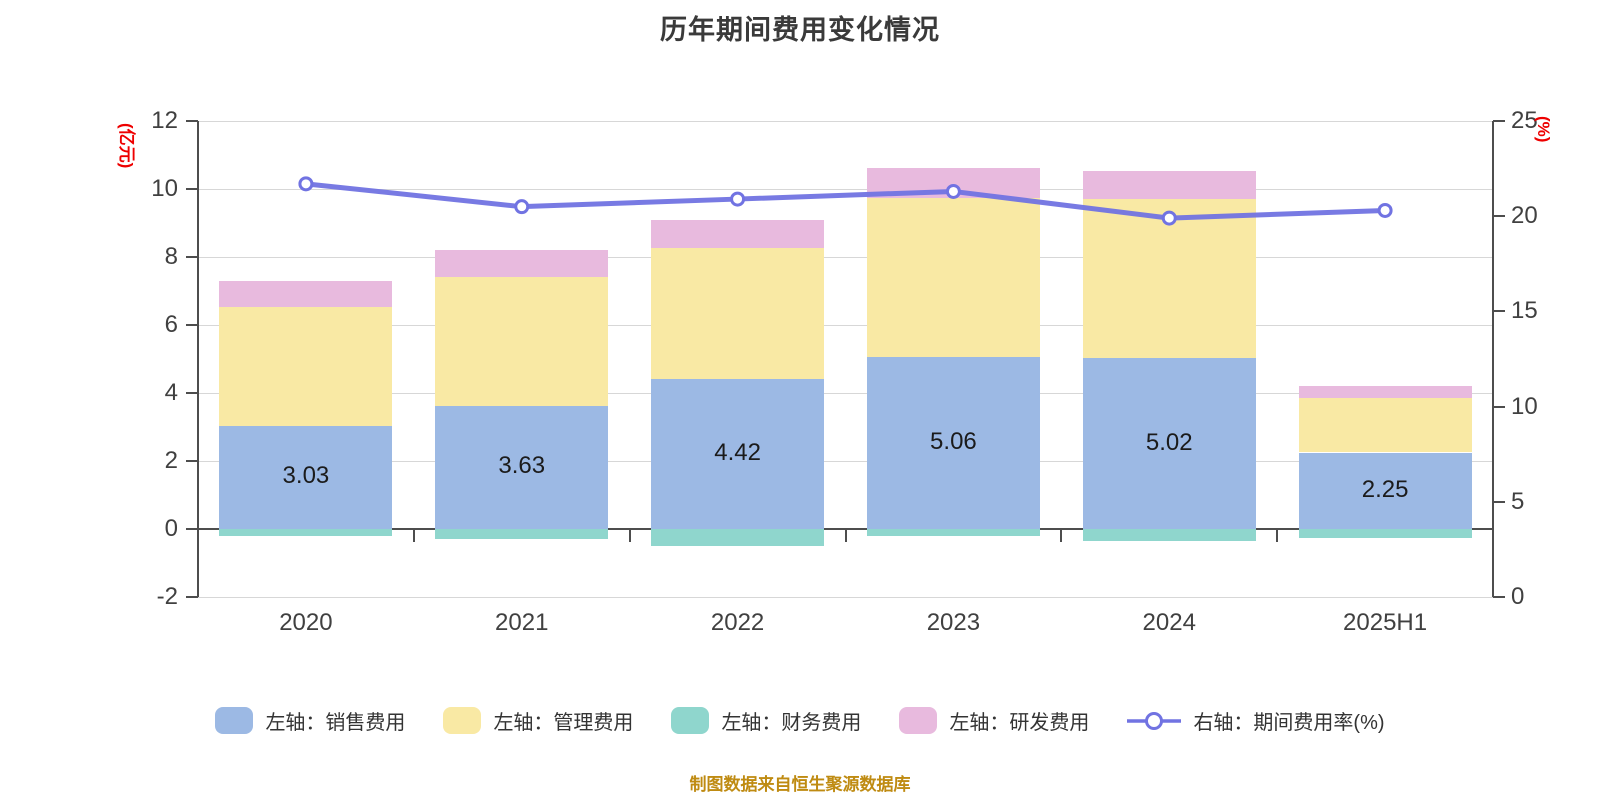 The height and width of the screenshot is (800, 1600). I want to click on x-axis-label-2021: 2021, so click(522, 622).